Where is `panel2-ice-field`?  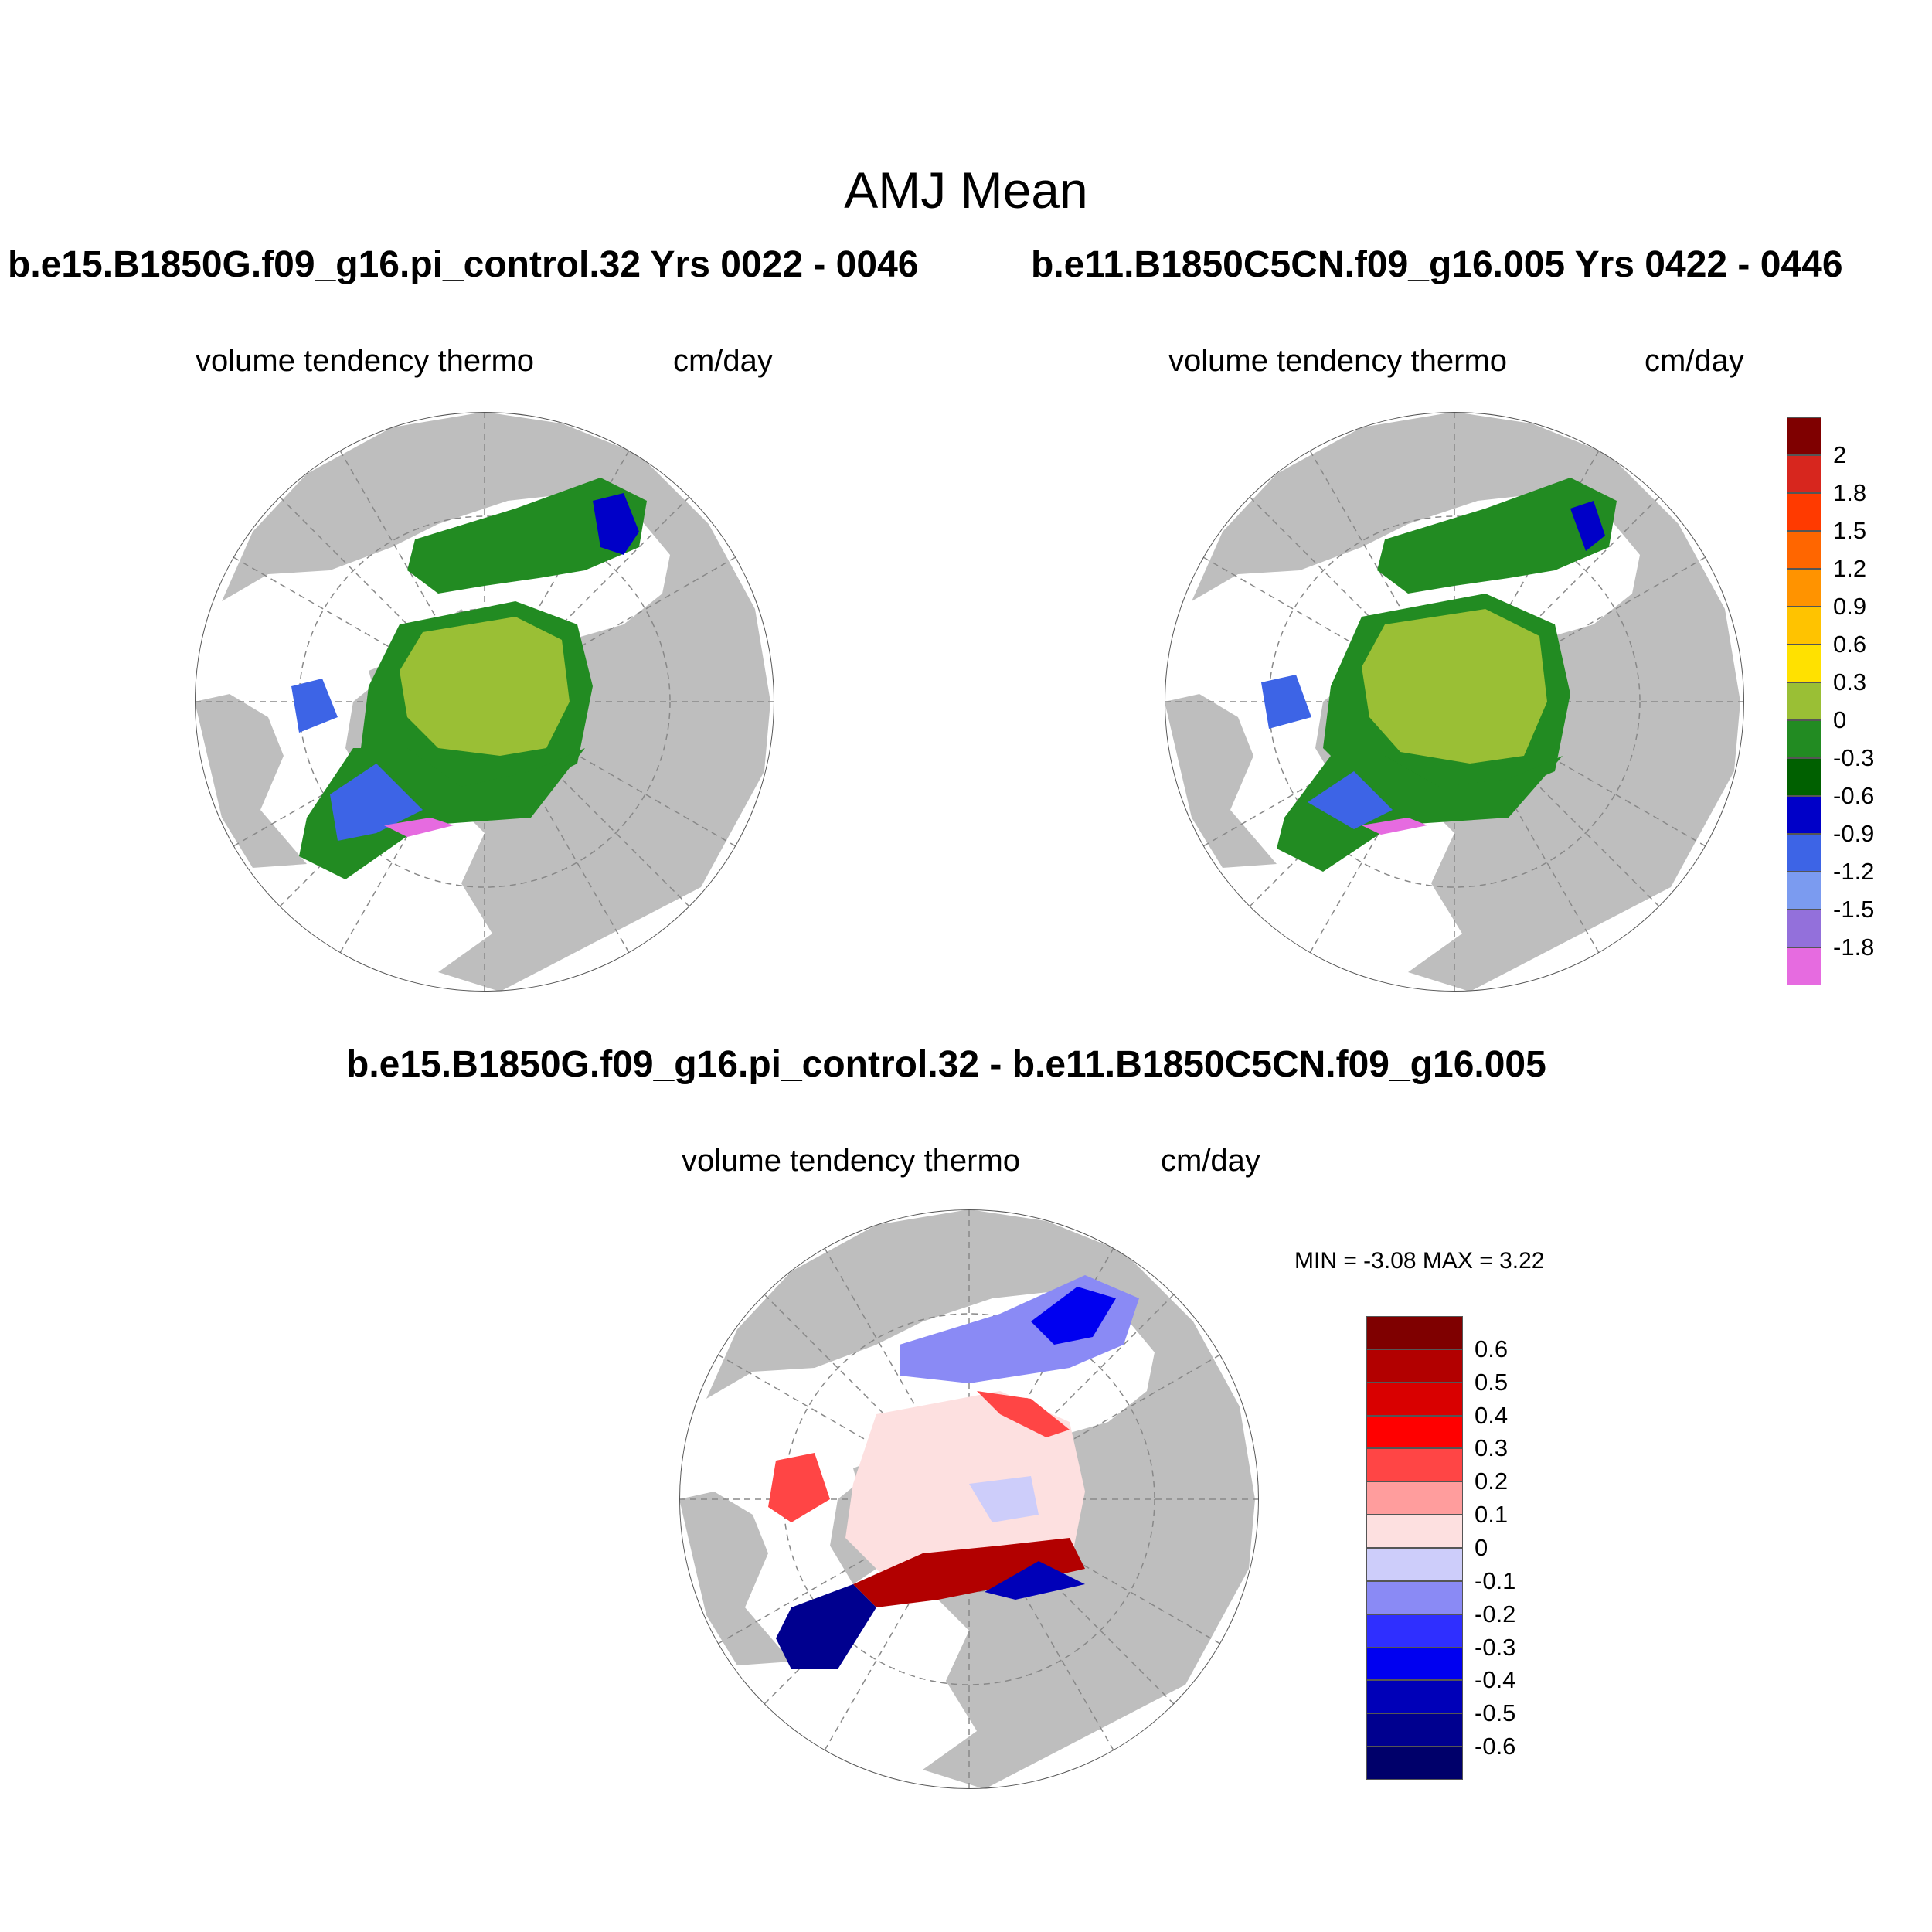 panel2-ice-field is located at coordinates (1439, 675).